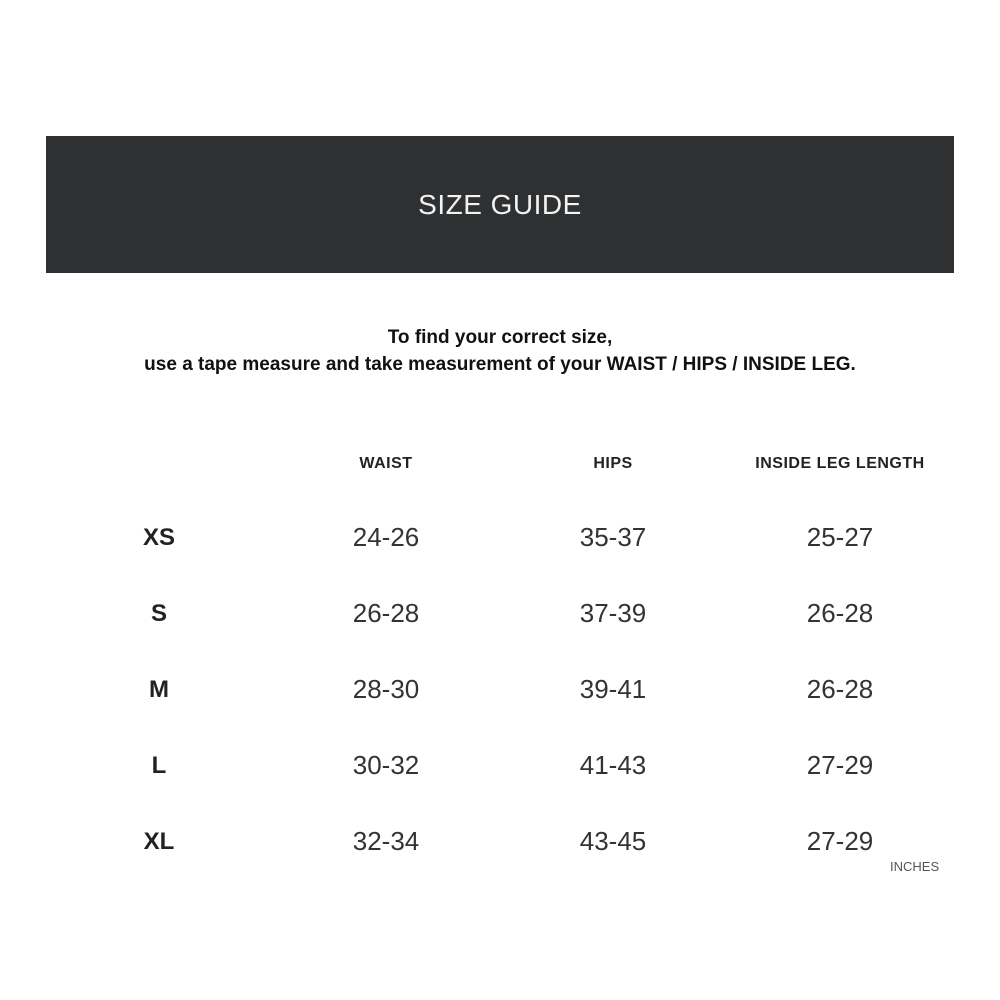  What do you see at coordinates (613, 689) in the screenshot?
I see `hips-value: 39-41` at bounding box center [613, 689].